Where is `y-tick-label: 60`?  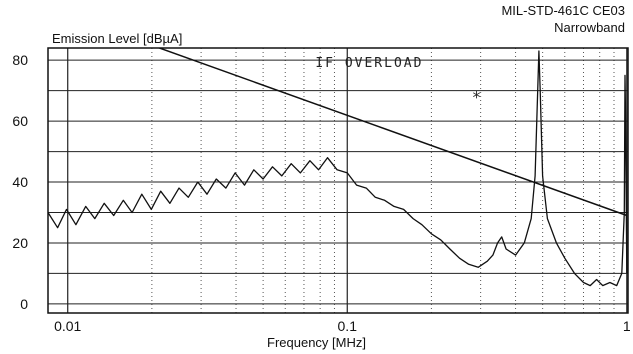
y-tick-label: 60 is located at coordinates (20, 121).